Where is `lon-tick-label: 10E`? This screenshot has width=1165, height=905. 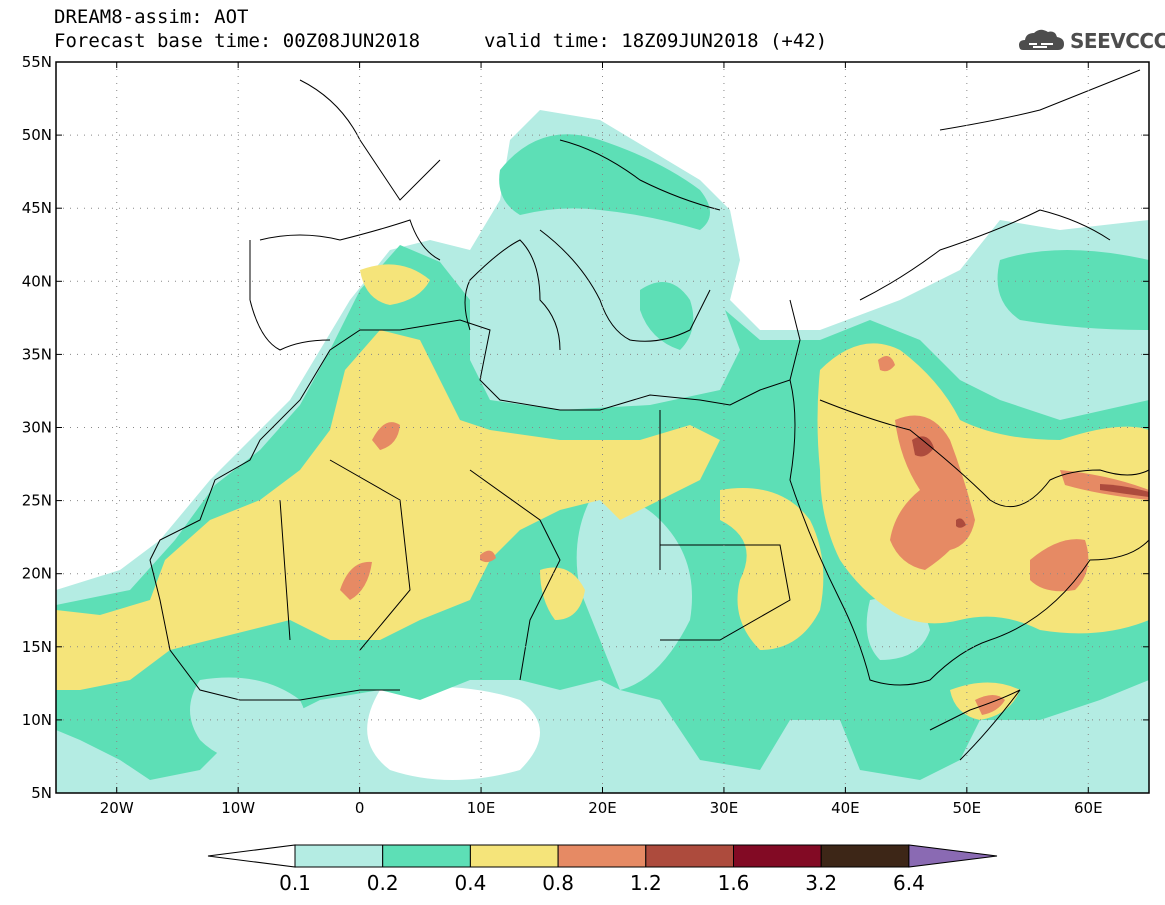
lon-tick-label: 10E is located at coordinates (481, 808).